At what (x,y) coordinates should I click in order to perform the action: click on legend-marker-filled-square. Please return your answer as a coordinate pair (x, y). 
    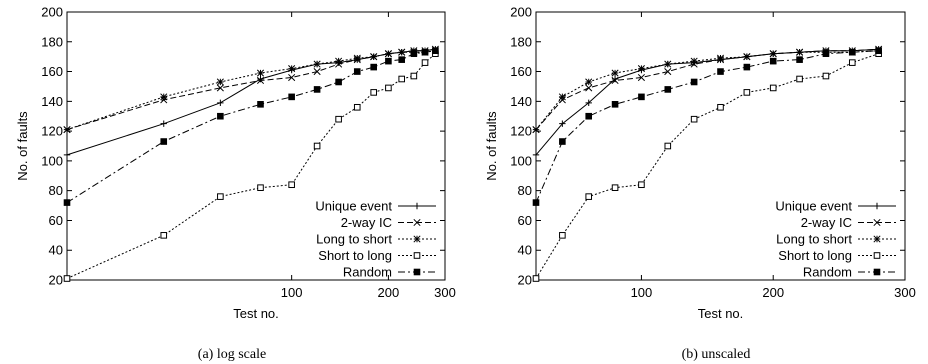
    Looking at the image, I should click on (877, 272).